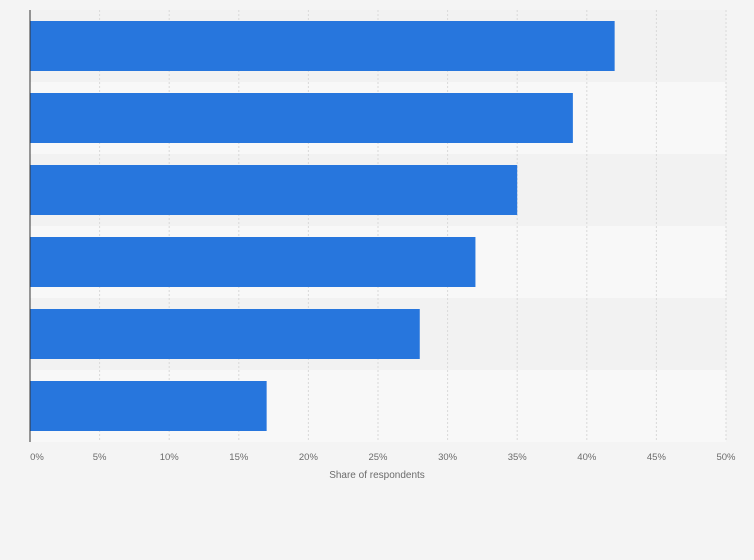  Describe the element at coordinates (378, 457) in the screenshot. I see `x-tick-label: 25%` at that location.